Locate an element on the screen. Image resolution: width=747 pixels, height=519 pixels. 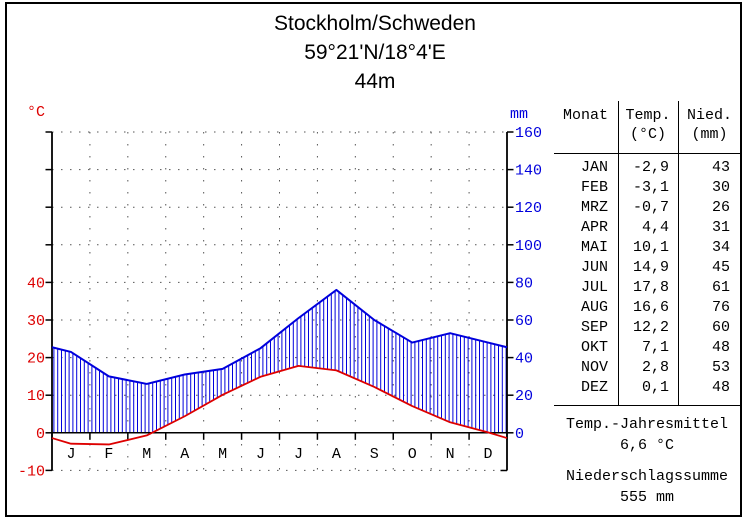
precipitation-curve is located at coordinates (279, 336).